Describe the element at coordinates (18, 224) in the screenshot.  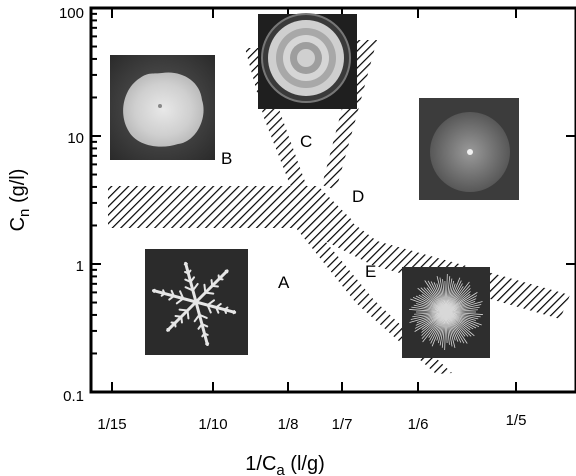
I see `y-axis-label-main: C` at that location.